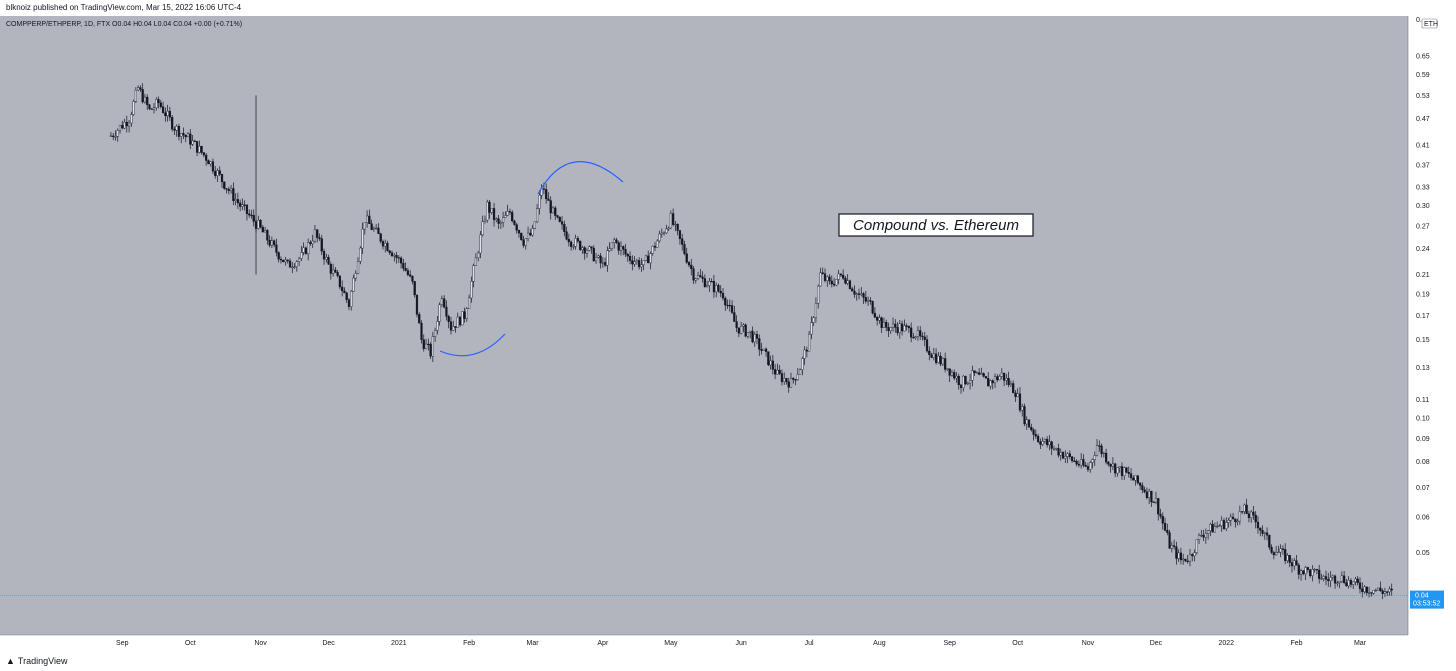 This screenshot has height=671, width=1456. I want to click on price-tick-label: 0.33, so click(1423, 188).